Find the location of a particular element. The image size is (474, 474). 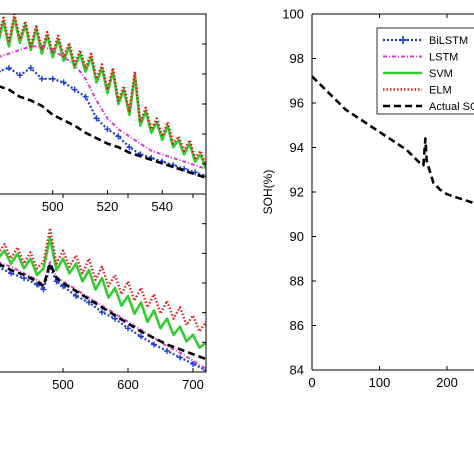

y-tick-label: 94 is located at coordinates (297, 147).